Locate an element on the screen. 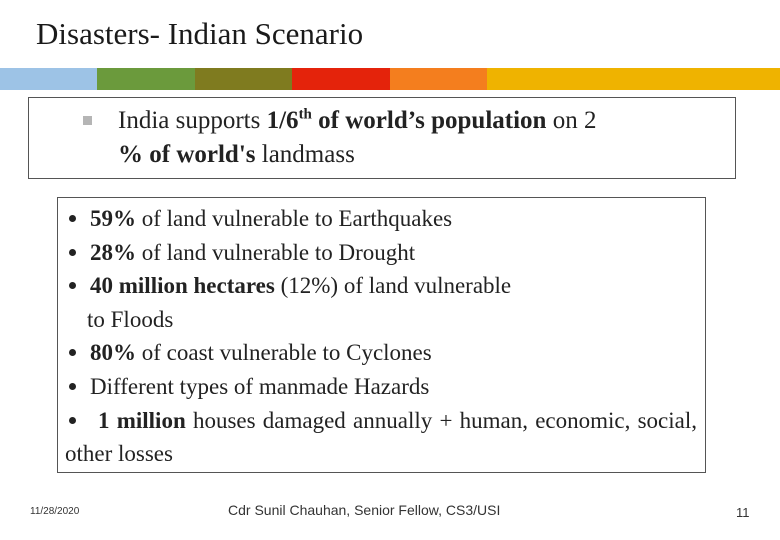 The image size is (780, 540). text: 59% is located at coordinates (113, 218).